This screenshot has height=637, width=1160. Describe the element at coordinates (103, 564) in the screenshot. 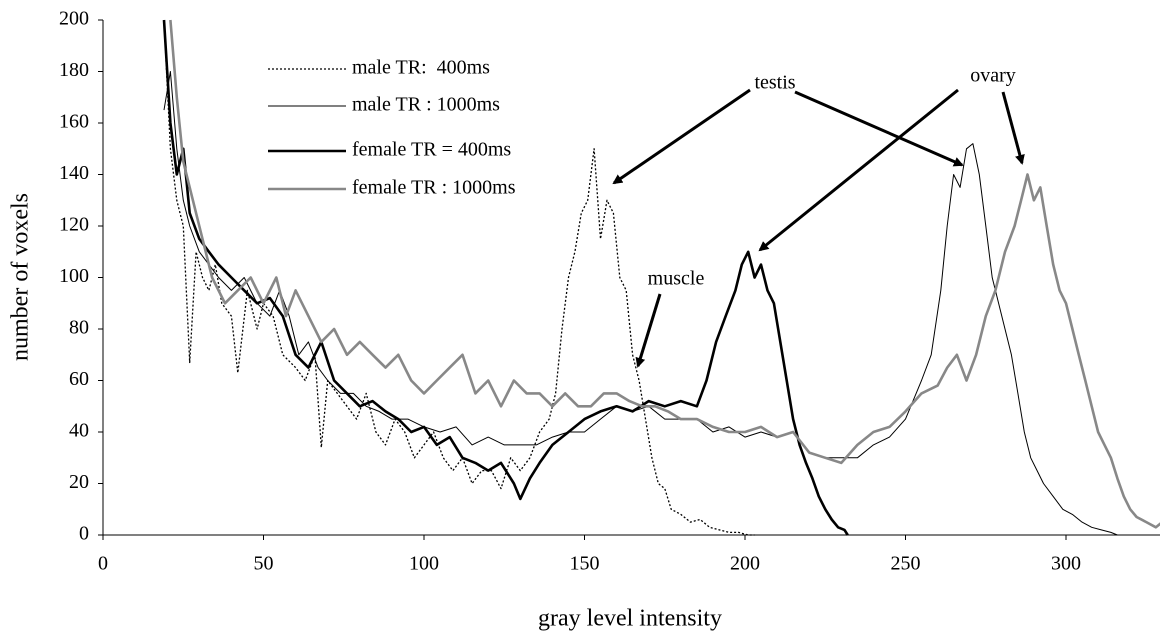

I see `x-tick-label: 0` at that location.